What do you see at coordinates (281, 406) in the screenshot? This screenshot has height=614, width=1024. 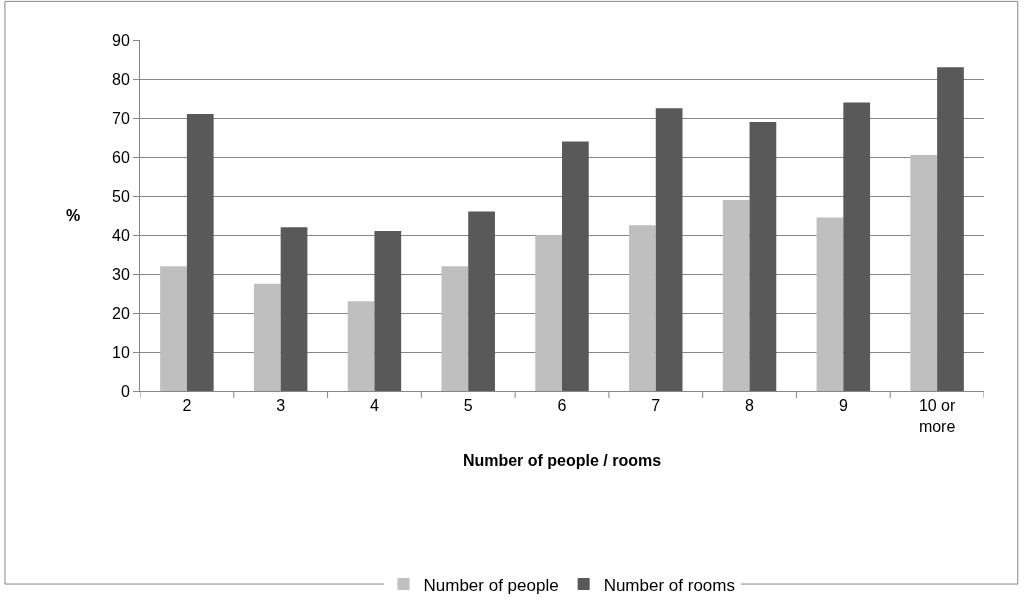 I see `x-tick-label: 3` at bounding box center [281, 406].